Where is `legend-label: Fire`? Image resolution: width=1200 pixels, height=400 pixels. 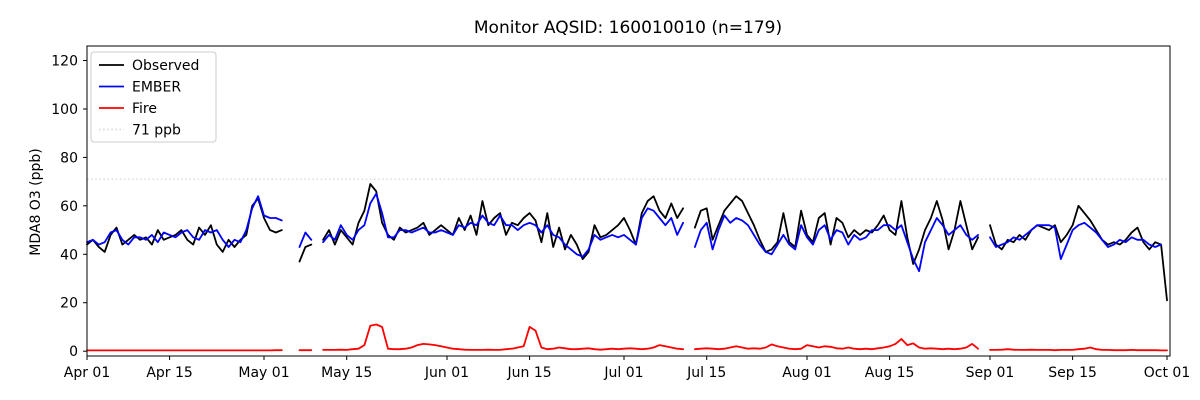
legend-label: Fire is located at coordinates (144, 109).